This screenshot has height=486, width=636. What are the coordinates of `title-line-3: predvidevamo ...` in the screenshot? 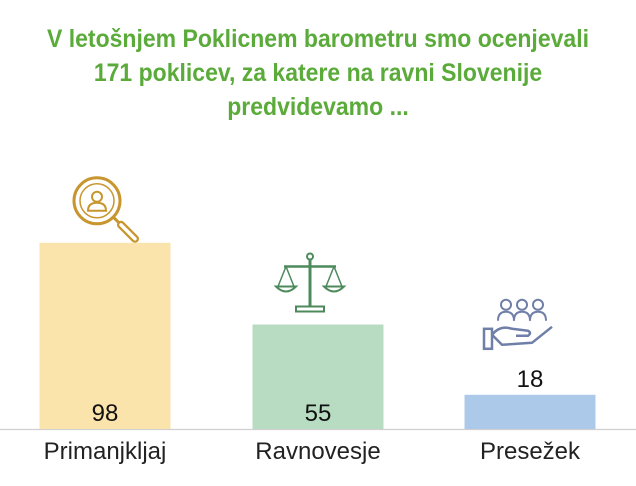 It's located at (318, 107).